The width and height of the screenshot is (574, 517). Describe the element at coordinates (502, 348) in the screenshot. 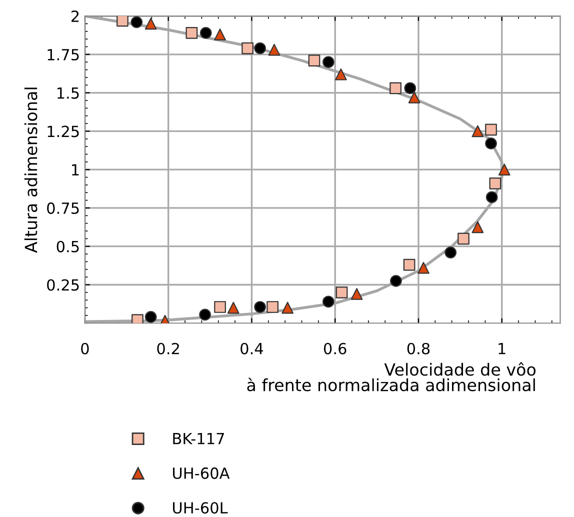

I see `x-tick-label: 1` at that location.